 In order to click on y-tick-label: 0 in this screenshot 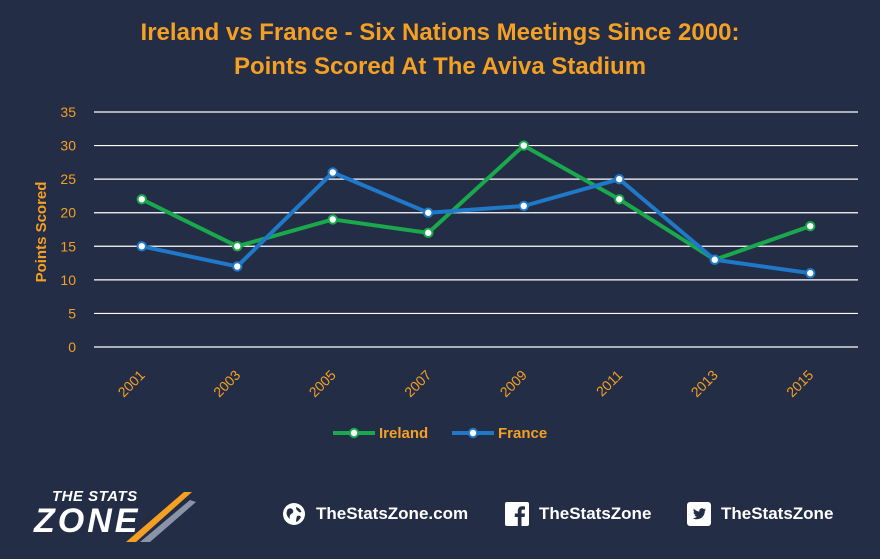, I will do `click(72, 347)`.